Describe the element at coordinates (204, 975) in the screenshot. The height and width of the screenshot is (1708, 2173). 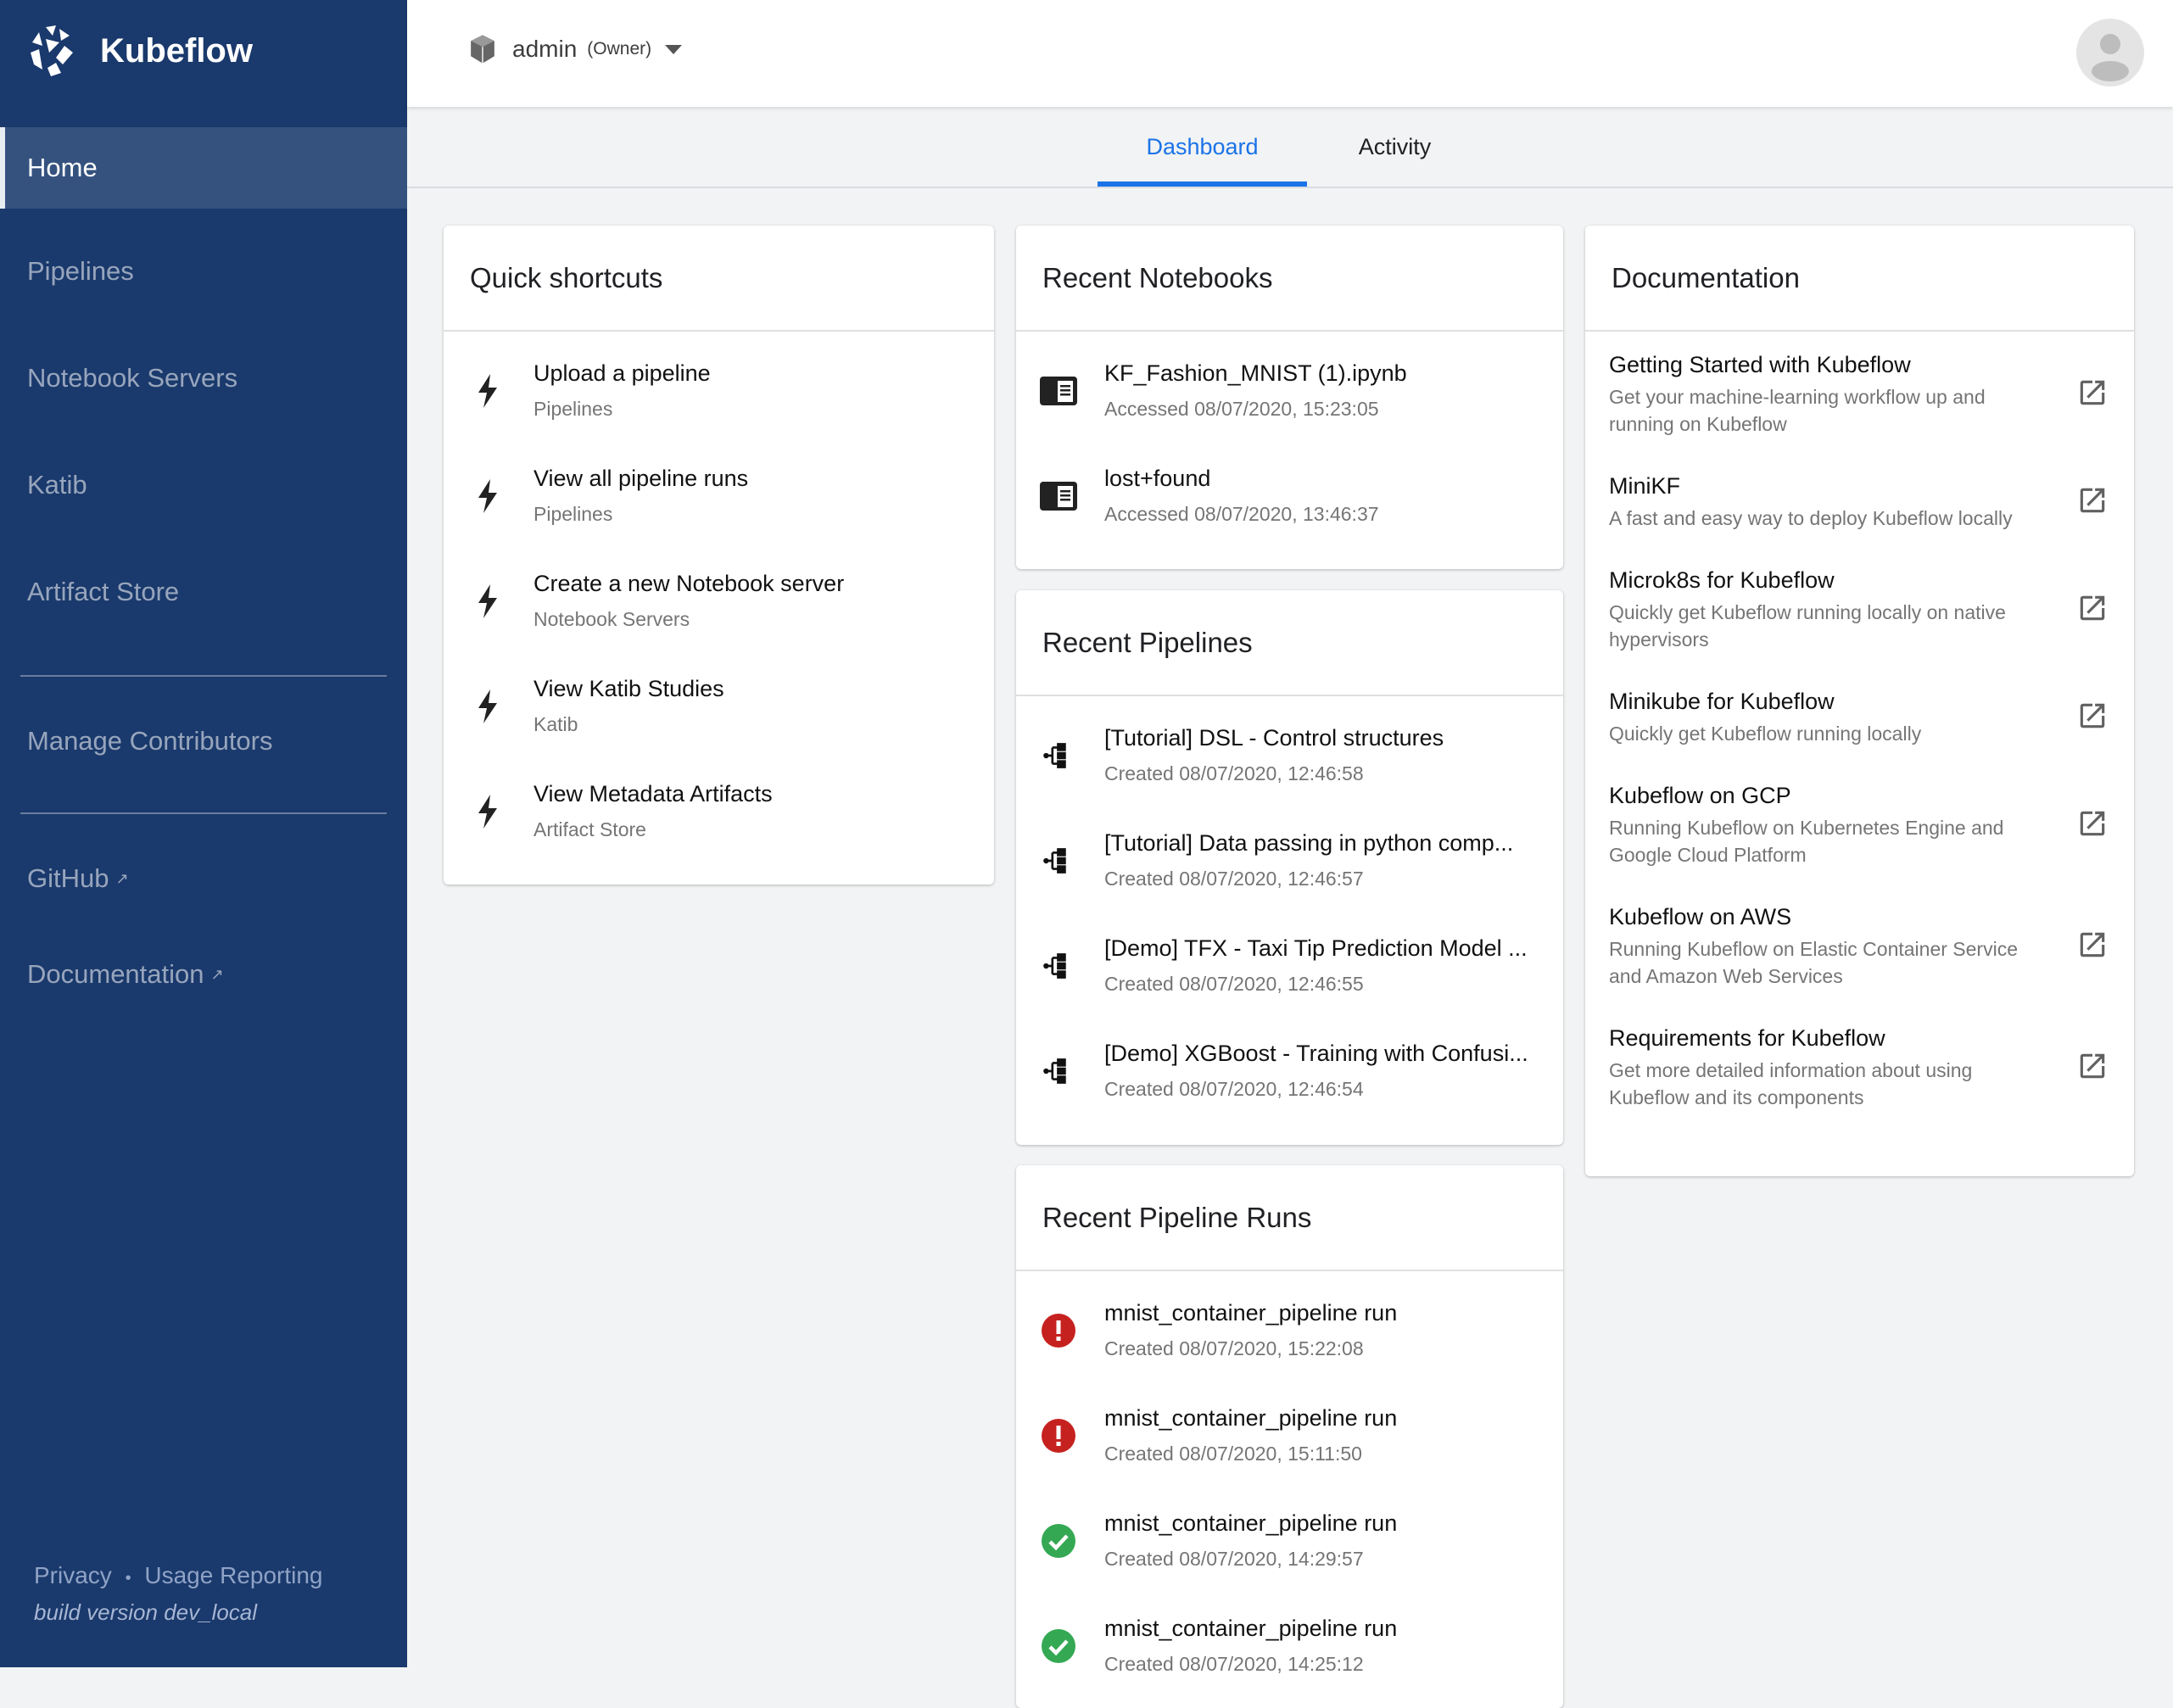
I see `sidebar-link-documentation: Documentation ↗` at that location.